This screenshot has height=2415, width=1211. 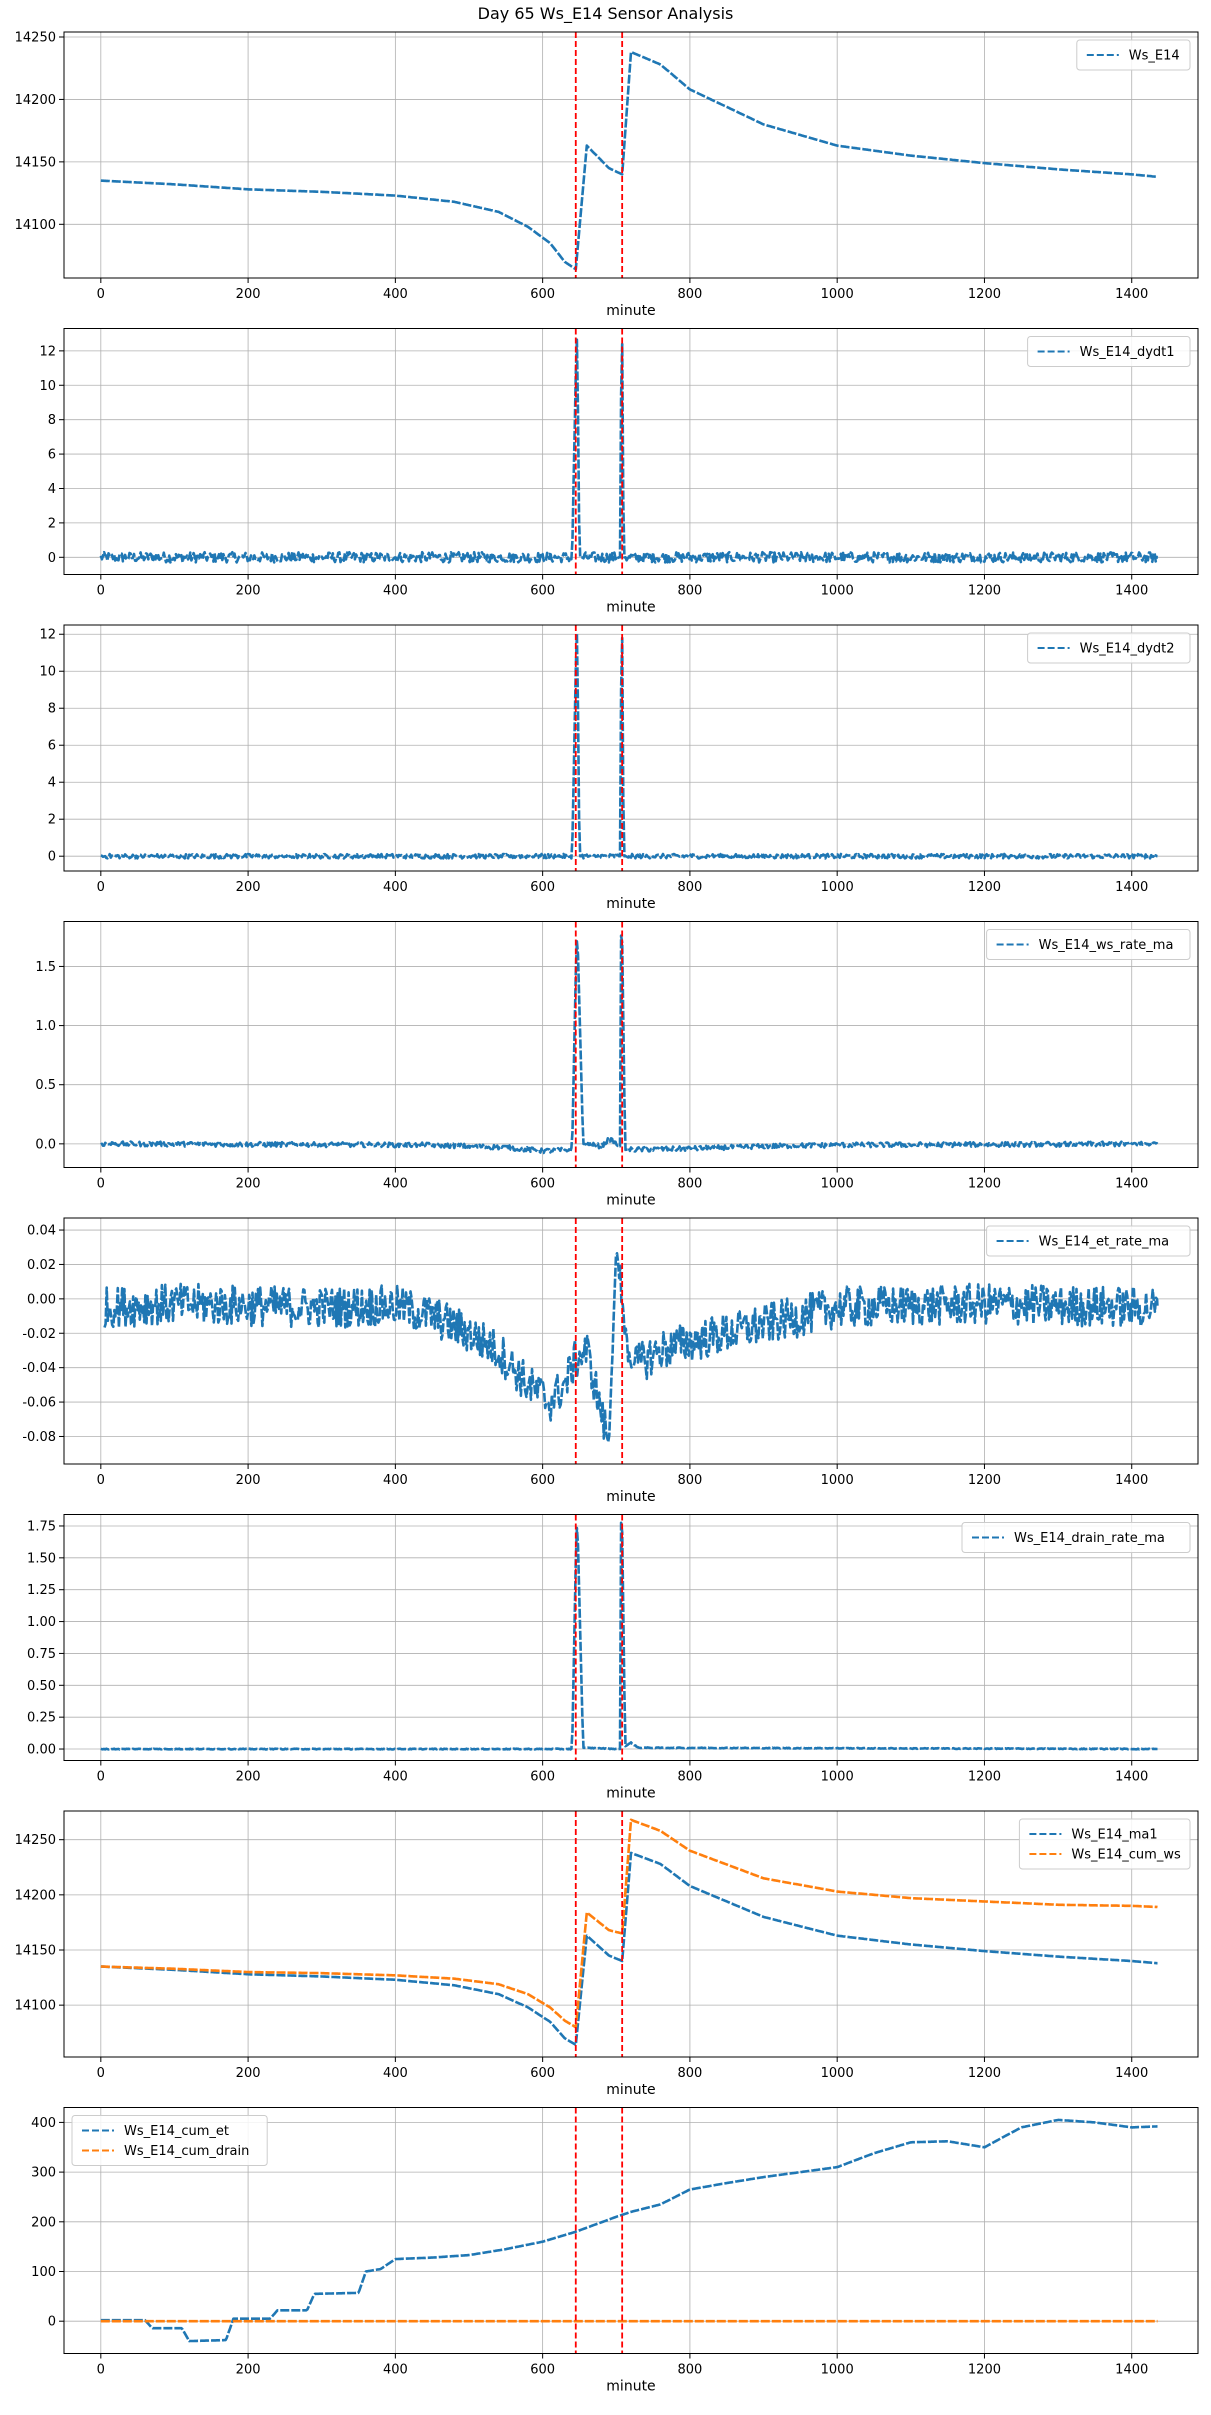 What do you see at coordinates (41, 1622) in the screenshot?
I see `y-tick-label: 1.00` at bounding box center [41, 1622].